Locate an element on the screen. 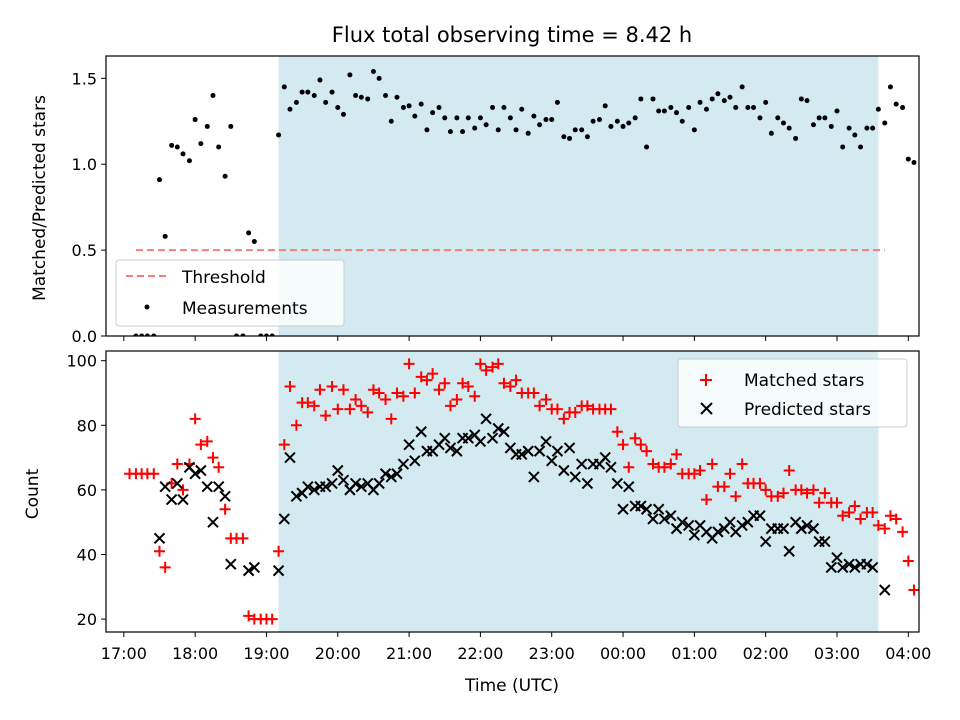 This screenshot has height=720, width=960. x-tick-label: 22:00 is located at coordinates (480, 653).